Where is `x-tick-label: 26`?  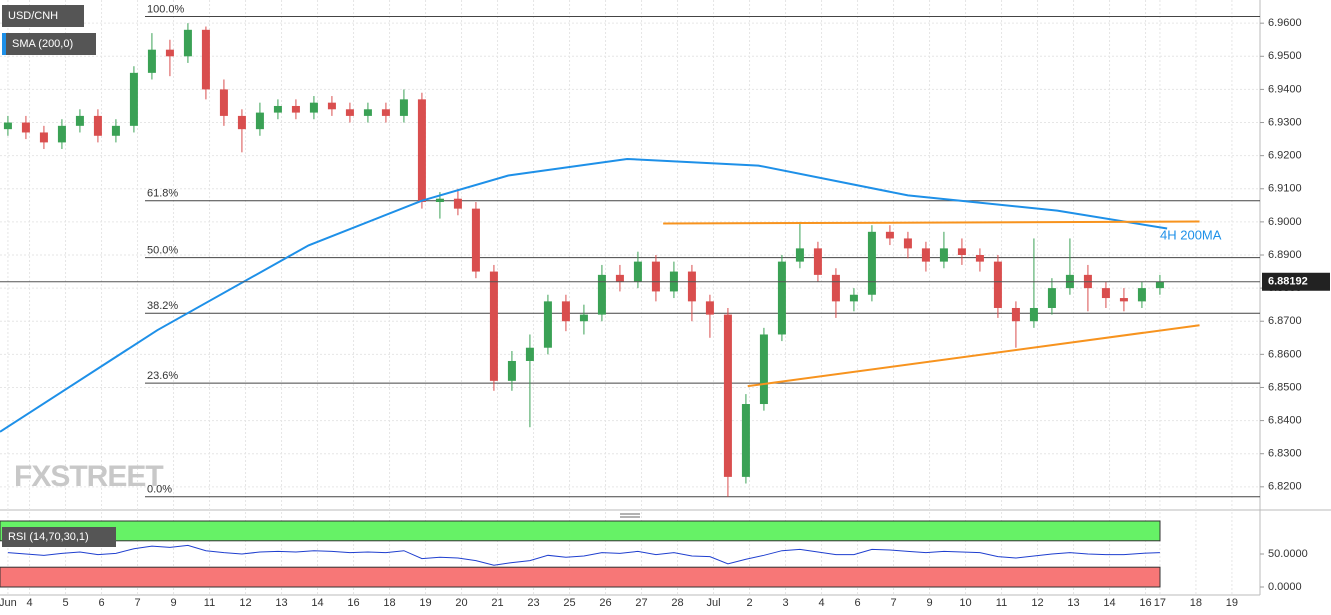 x-tick-label: 26 is located at coordinates (605, 603).